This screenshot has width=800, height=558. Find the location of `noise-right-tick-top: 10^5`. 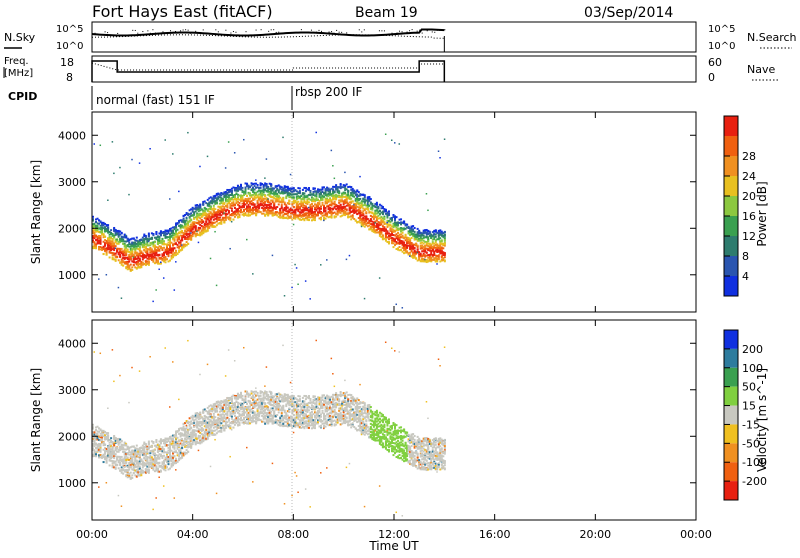

noise-right-tick-top: 10^5 is located at coordinates (721, 29).